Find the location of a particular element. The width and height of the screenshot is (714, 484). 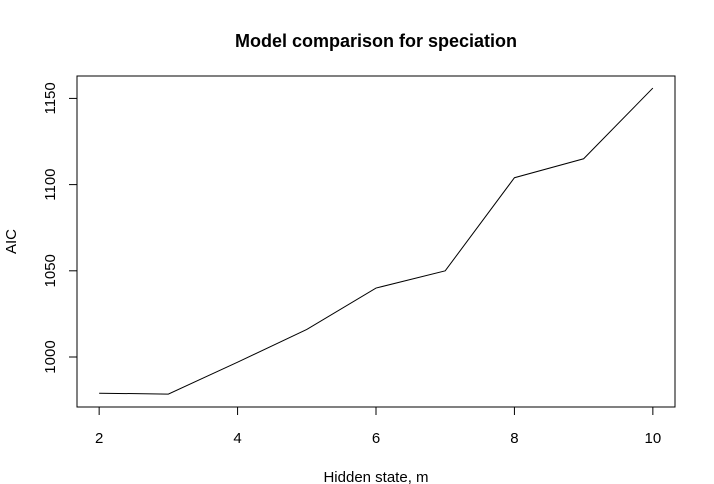

x-tick-label: 10 is located at coordinates (653, 438).